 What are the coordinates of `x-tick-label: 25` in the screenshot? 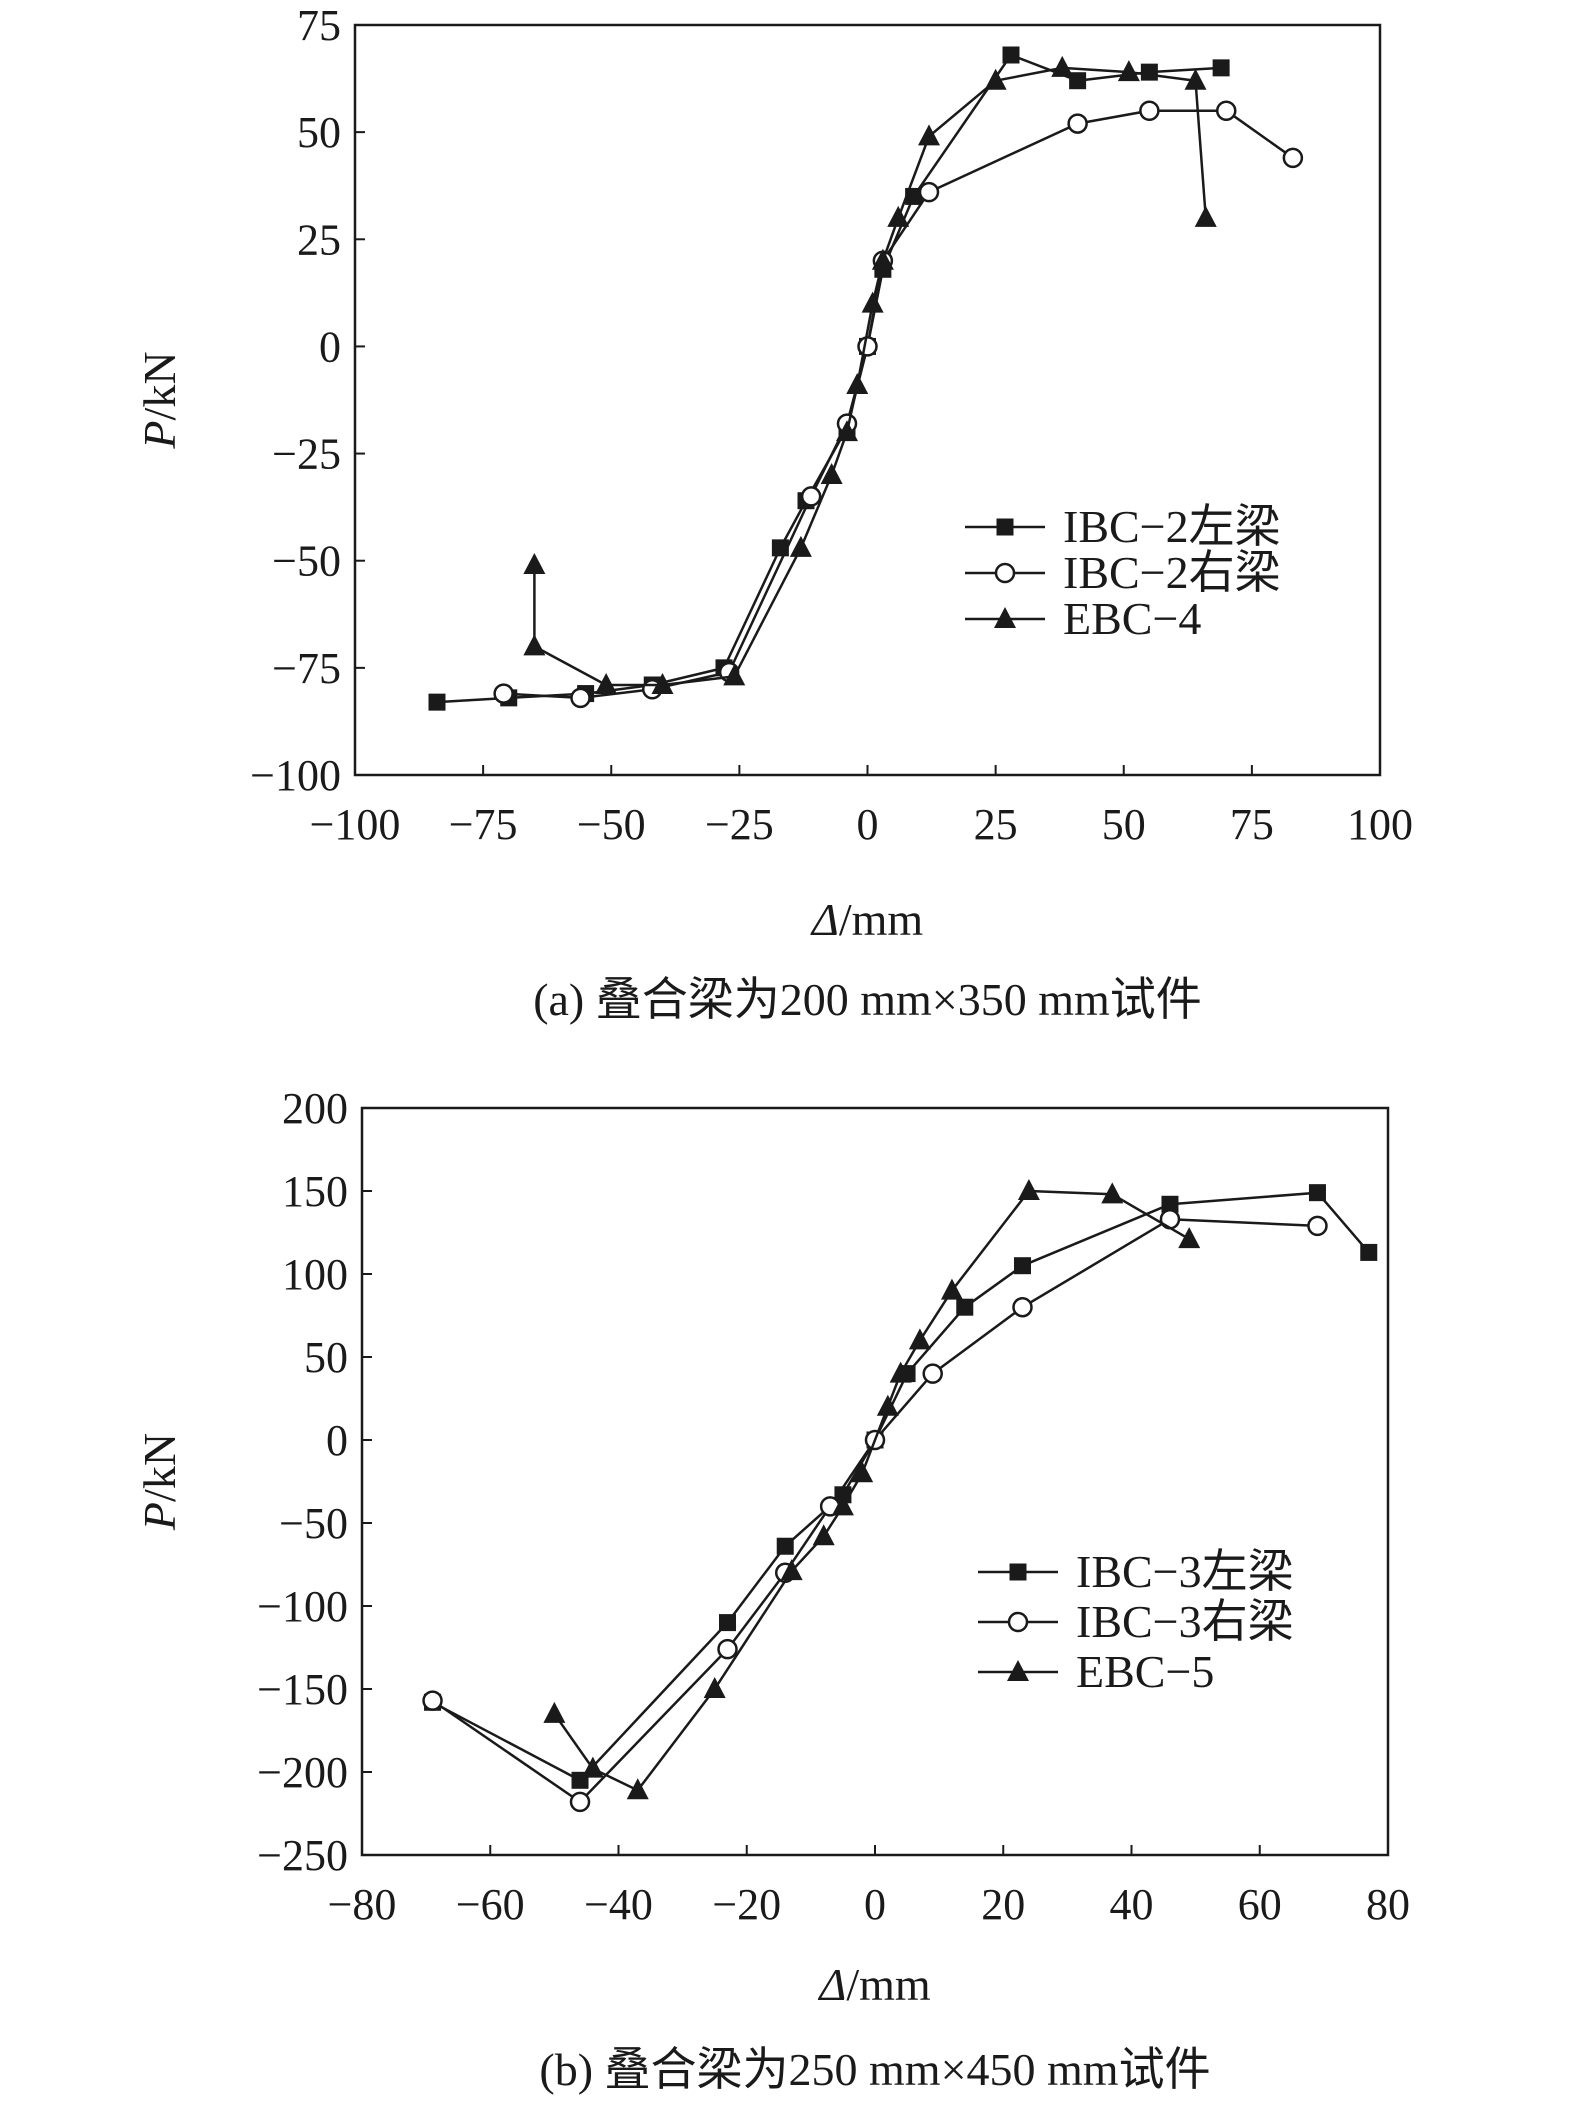 It's located at (996, 824).